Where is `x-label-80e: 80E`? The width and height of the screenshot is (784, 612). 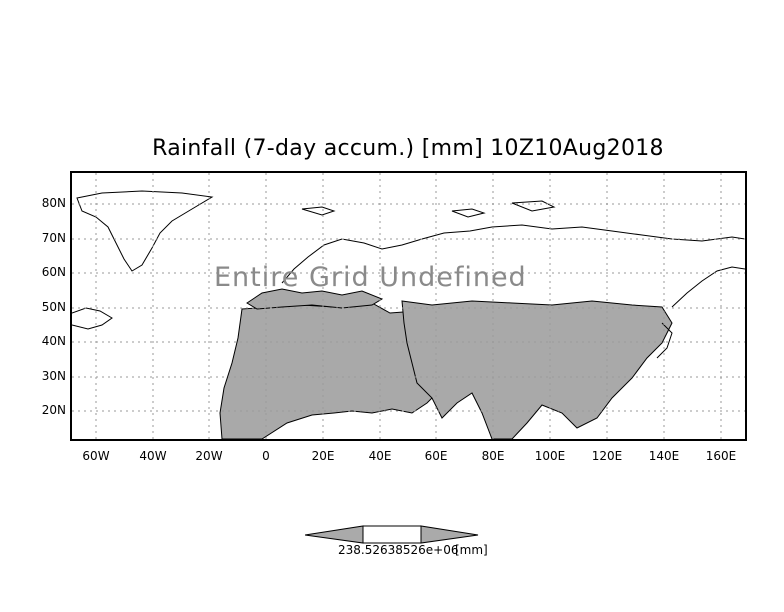 x-label-80e: 80E is located at coordinates (493, 456).